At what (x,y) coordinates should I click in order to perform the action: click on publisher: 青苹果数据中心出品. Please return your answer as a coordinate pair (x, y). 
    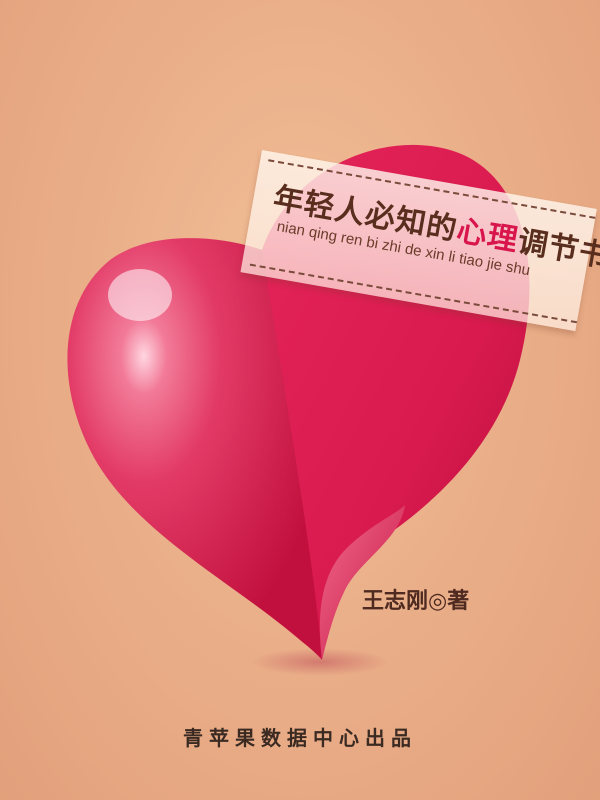
    Looking at the image, I should click on (300, 738).